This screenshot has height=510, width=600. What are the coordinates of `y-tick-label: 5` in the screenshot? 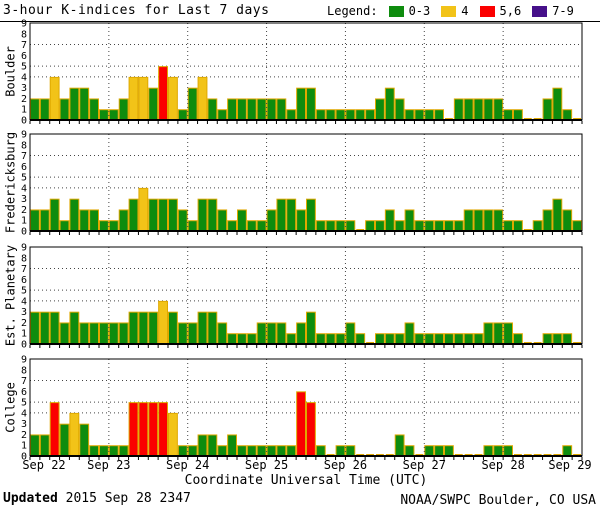 It's located at (24, 67).